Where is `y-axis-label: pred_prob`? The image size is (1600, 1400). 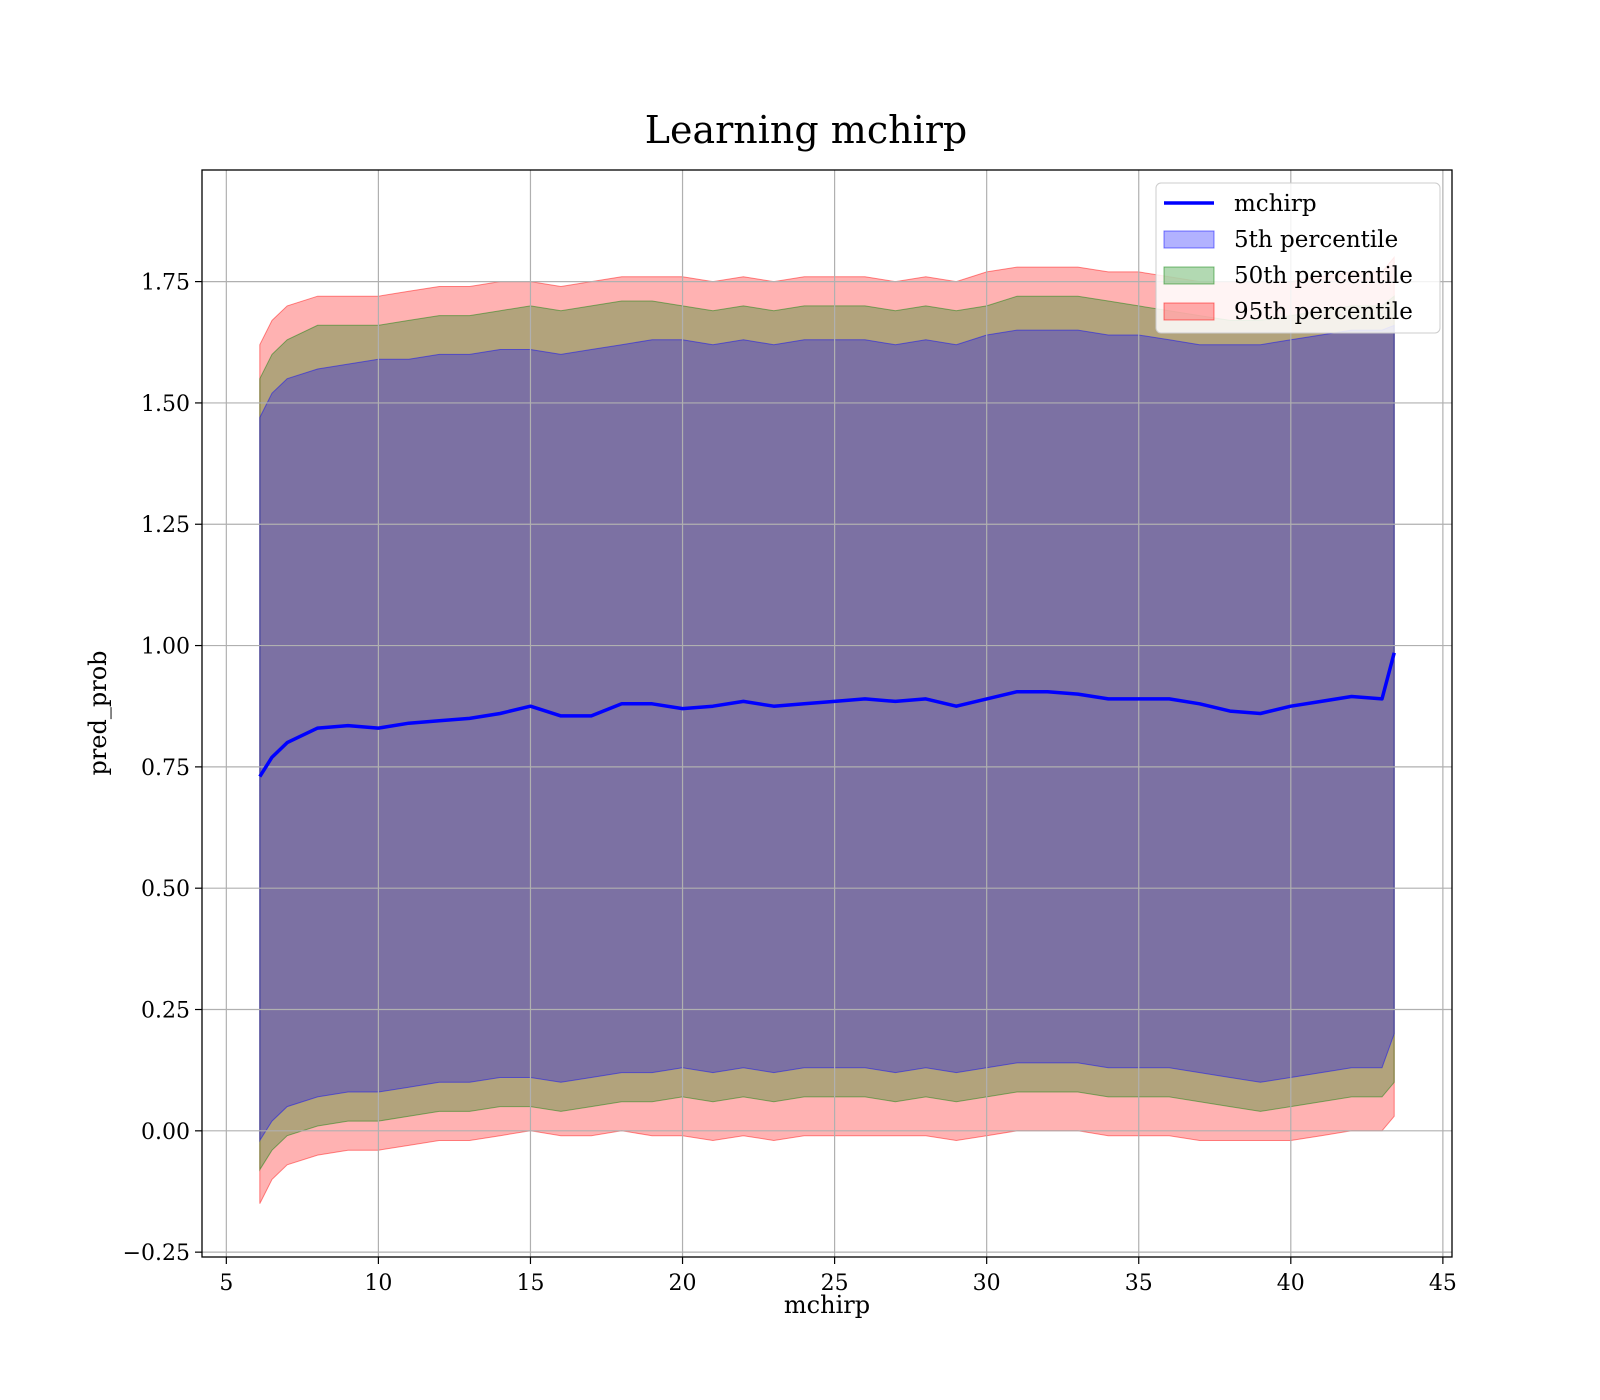
y-axis-label: pred_prob is located at coordinates (98, 712).